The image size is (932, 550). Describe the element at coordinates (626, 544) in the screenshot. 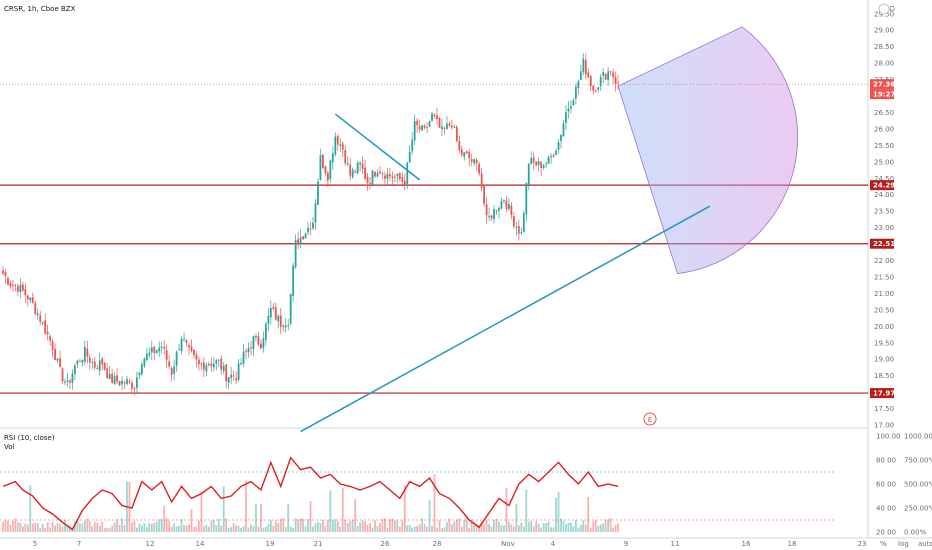

I see `time-tick-label: 9` at that location.